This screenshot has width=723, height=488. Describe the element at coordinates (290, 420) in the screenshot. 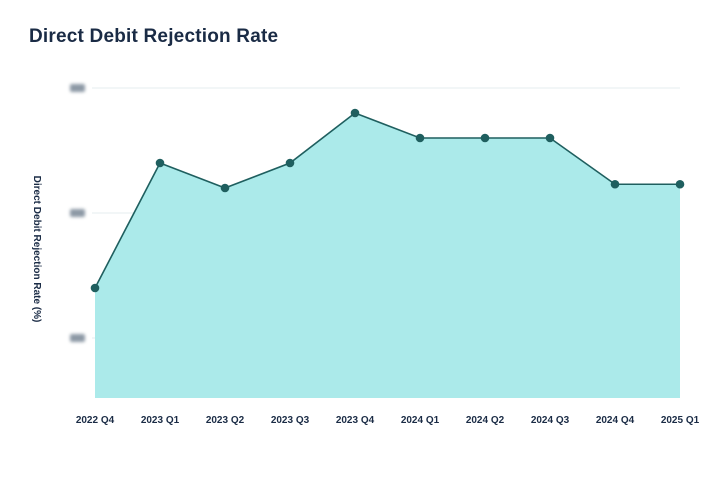

I see `x-tick-label: 2023 Q3` at that location.